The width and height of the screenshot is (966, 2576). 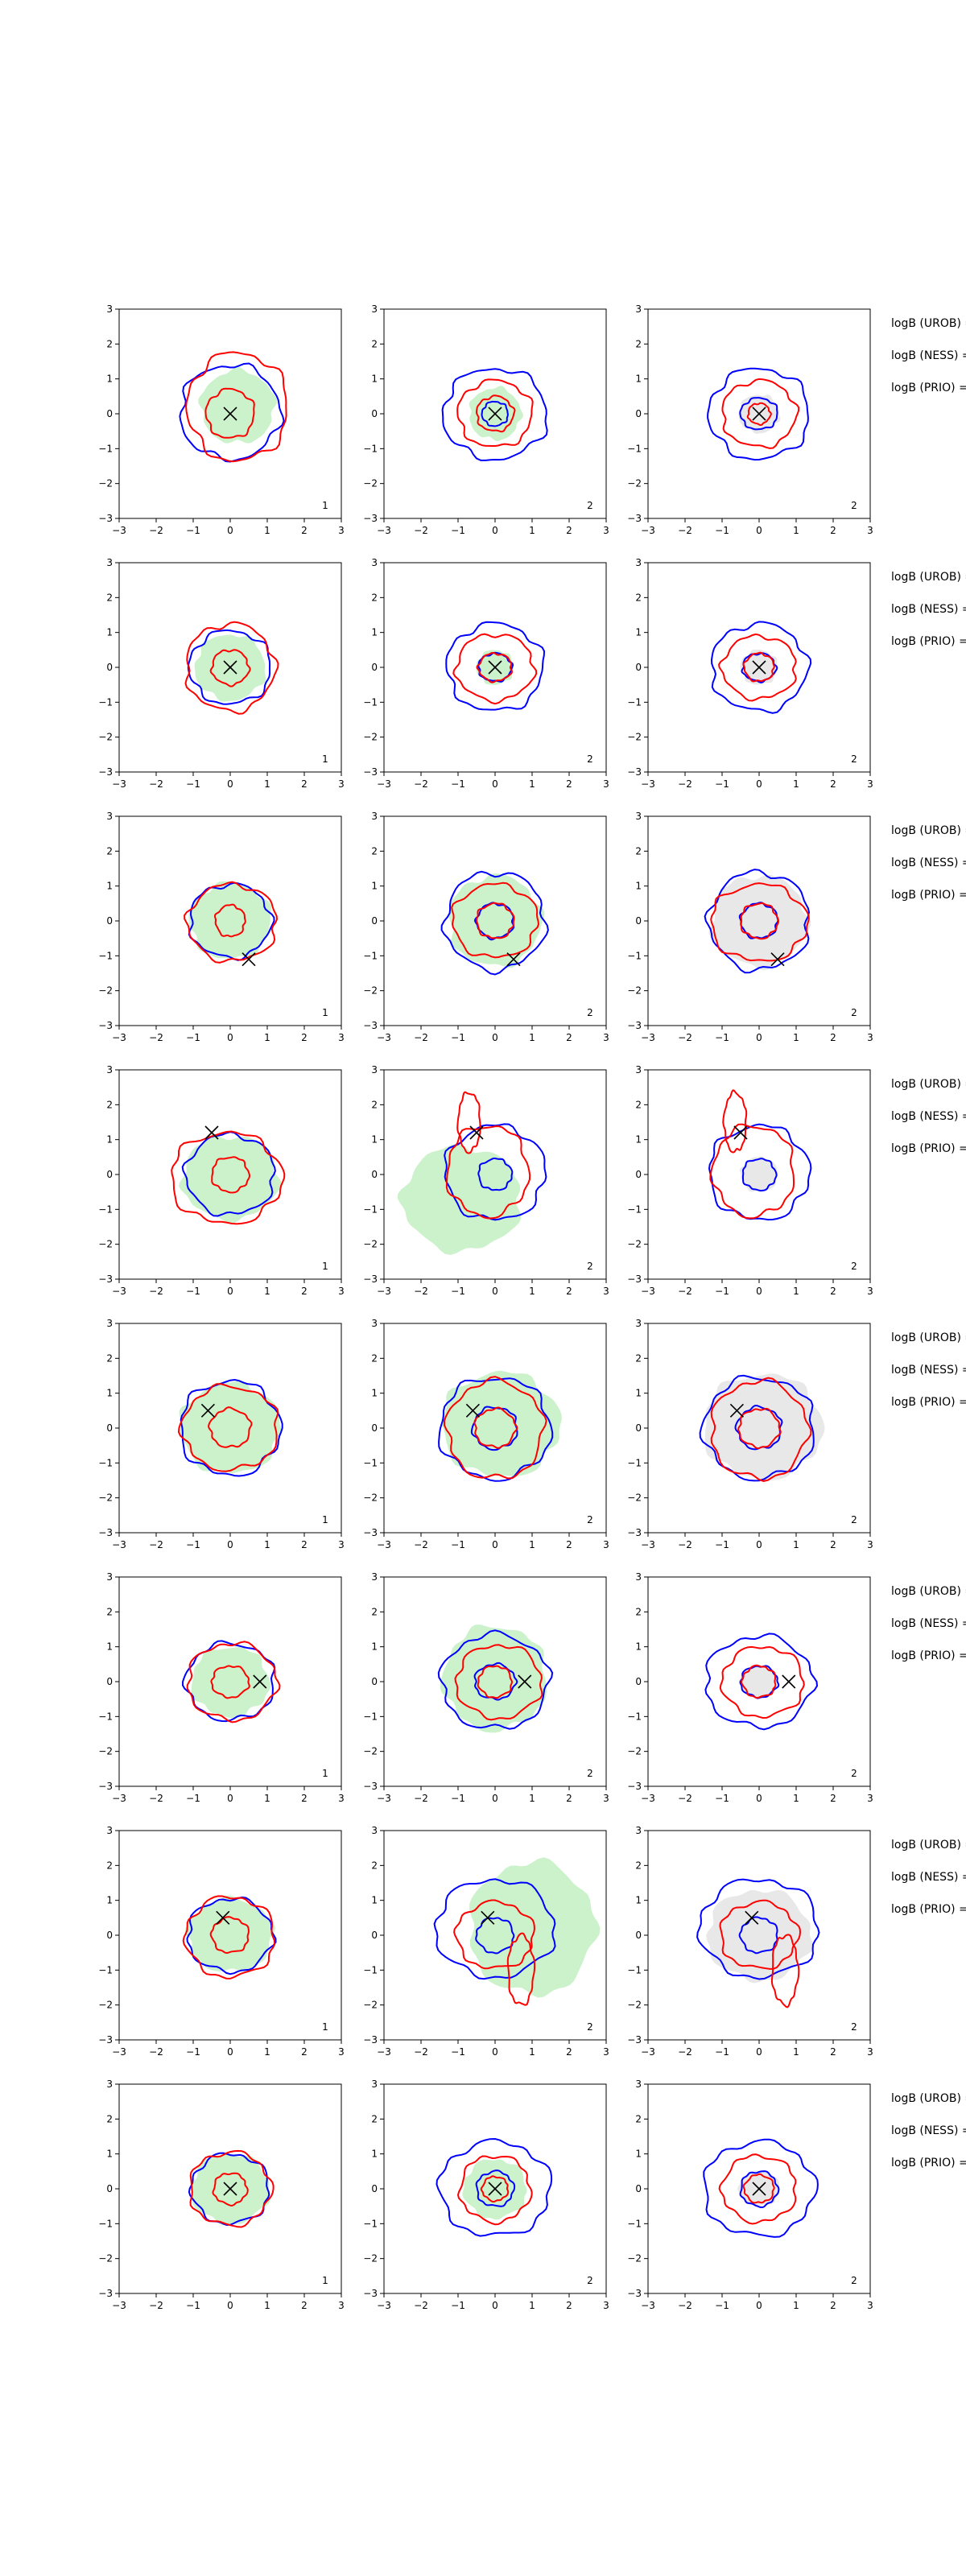 I want to click on panel-r2-c1: −3−3 −2 −2 −1 −1 0 0 1 1 2 2 3 3 1, so click(x=221, y=673).